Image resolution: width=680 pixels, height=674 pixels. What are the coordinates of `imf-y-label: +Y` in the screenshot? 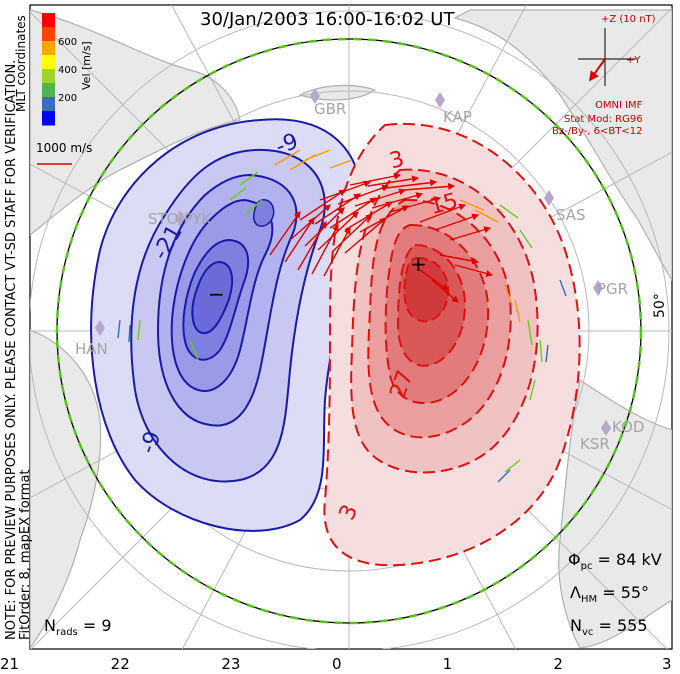 It's located at (633, 60).